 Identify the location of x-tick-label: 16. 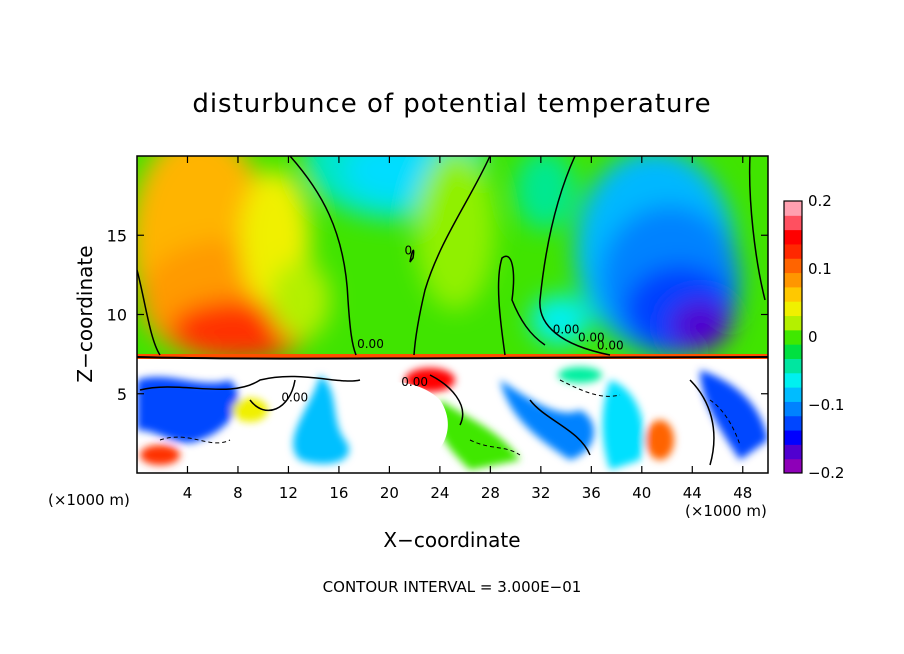
(338, 493).